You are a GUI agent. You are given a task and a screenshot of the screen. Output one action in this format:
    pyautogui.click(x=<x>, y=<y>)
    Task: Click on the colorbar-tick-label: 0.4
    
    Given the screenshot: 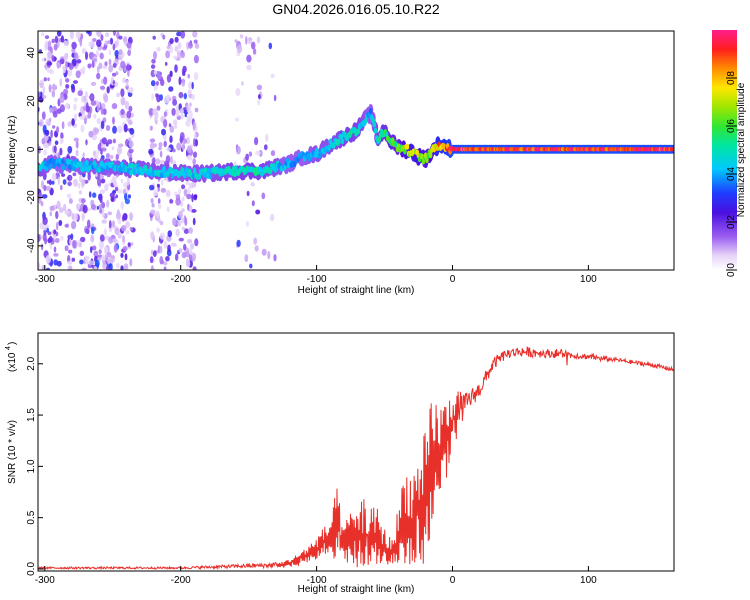 What is the action you would take?
    pyautogui.click(x=731, y=174)
    